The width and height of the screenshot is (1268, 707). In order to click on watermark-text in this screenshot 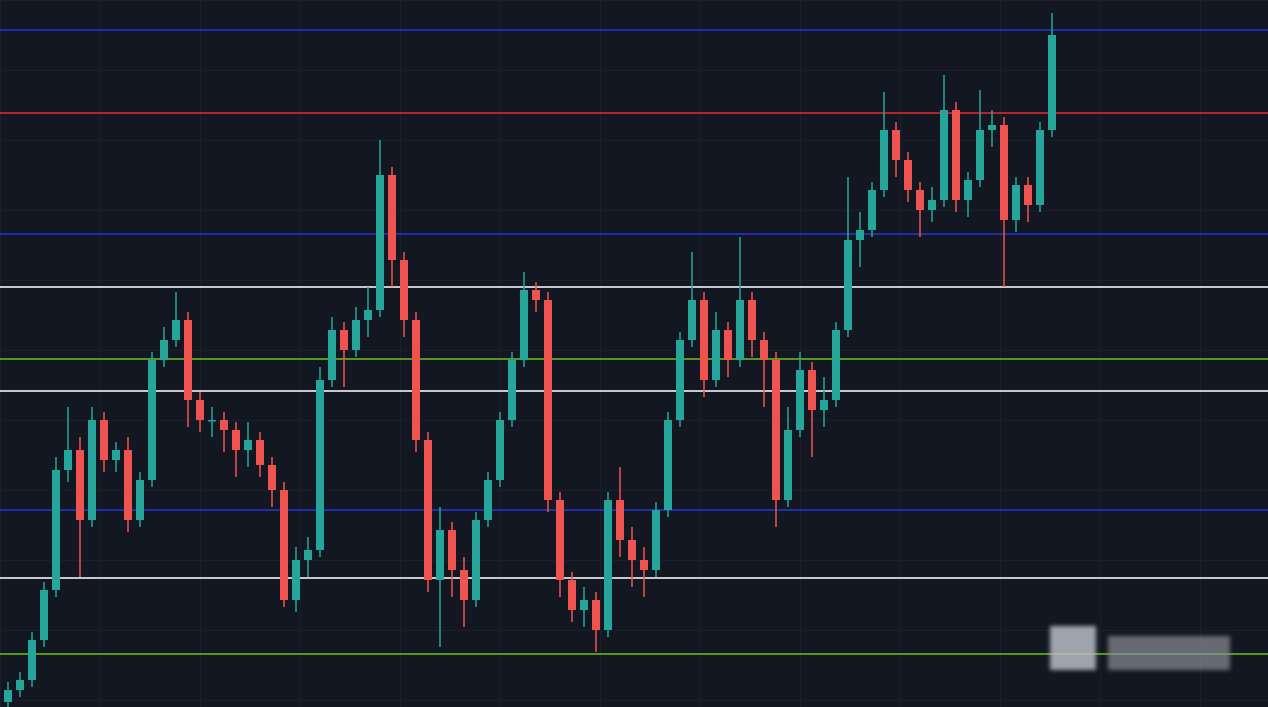, I will do `click(1169, 653)`.